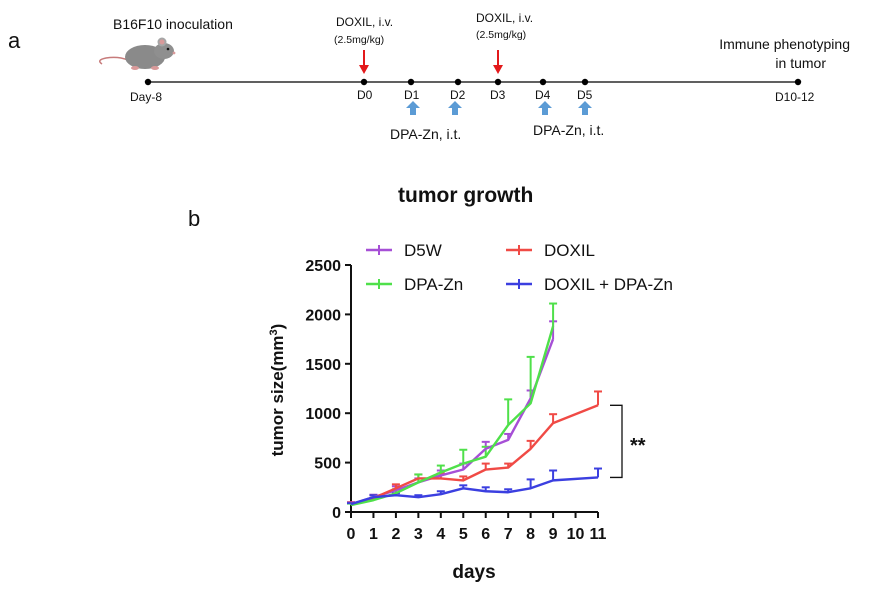 Image resolution: width=884 pixels, height=589 pixels. What do you see at coordinates (277, 395) in the screenshot?
I see `y-axis-title-main: tumor size(mm` at bounding box center [277, 395].